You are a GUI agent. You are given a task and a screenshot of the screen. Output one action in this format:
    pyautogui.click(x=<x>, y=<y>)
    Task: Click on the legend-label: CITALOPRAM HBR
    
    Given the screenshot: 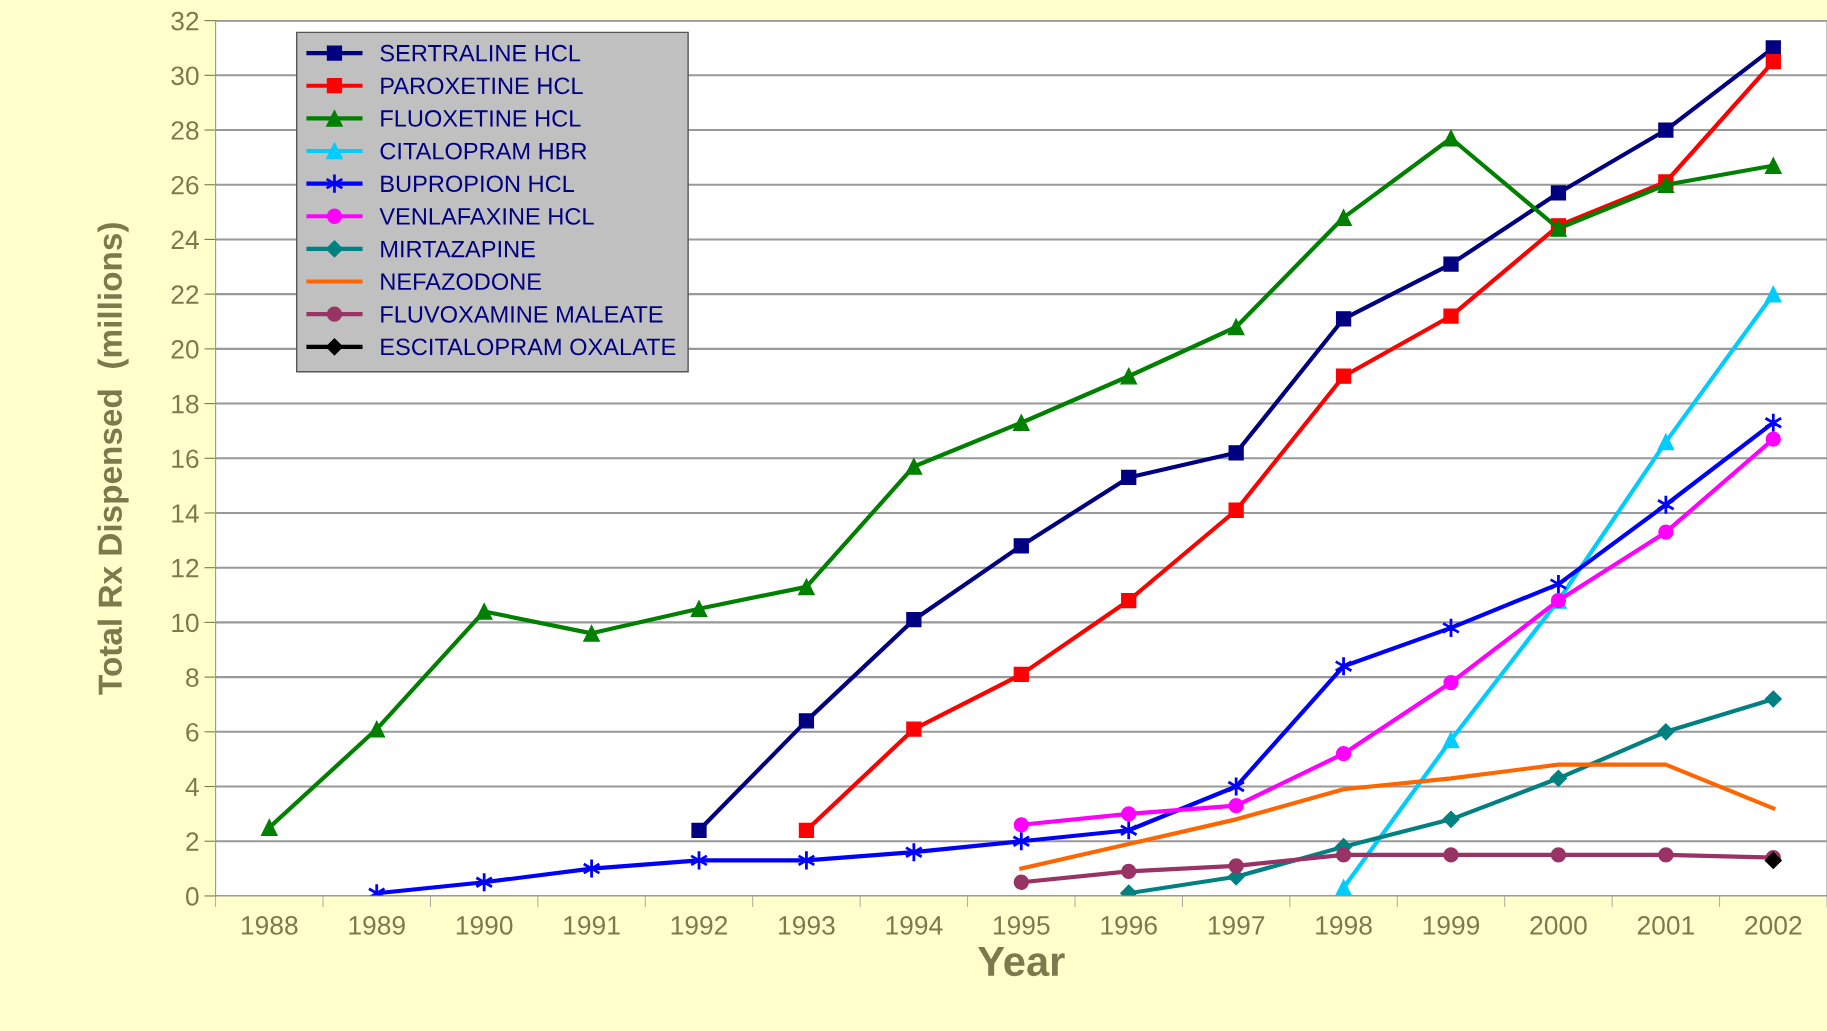 What is the action you would take?
    pyautogui.click(x=483, y=151)
    